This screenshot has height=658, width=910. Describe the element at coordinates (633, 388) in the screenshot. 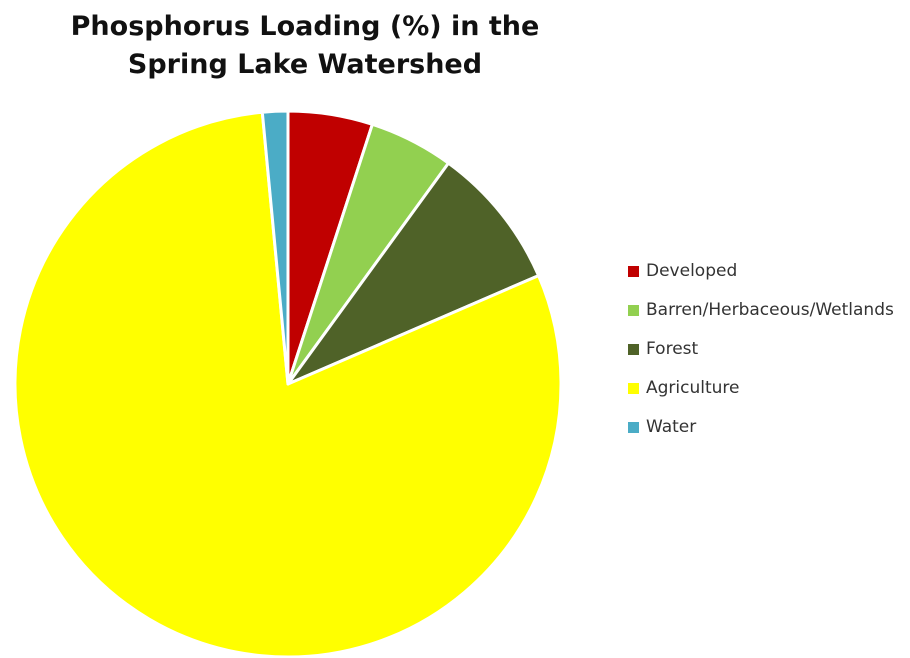

I see `legend-swatch-agriculture` at that location.